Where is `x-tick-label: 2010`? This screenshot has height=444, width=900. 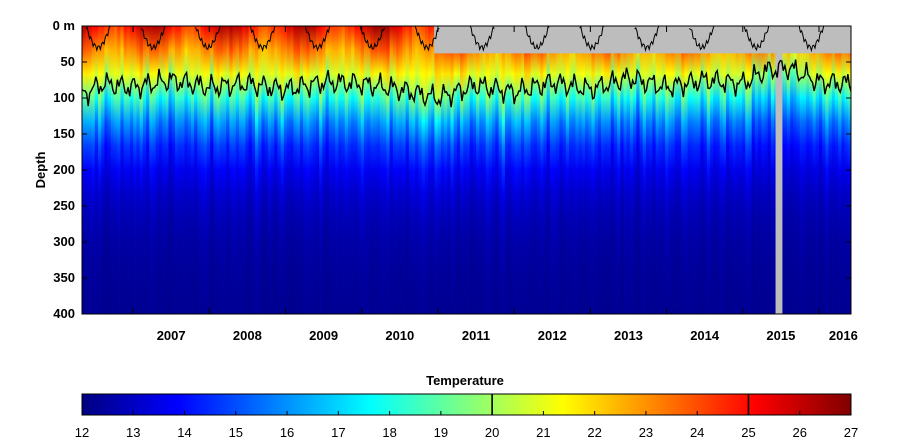 x-tick-label: 2010 is located at coordinates (399, 335).